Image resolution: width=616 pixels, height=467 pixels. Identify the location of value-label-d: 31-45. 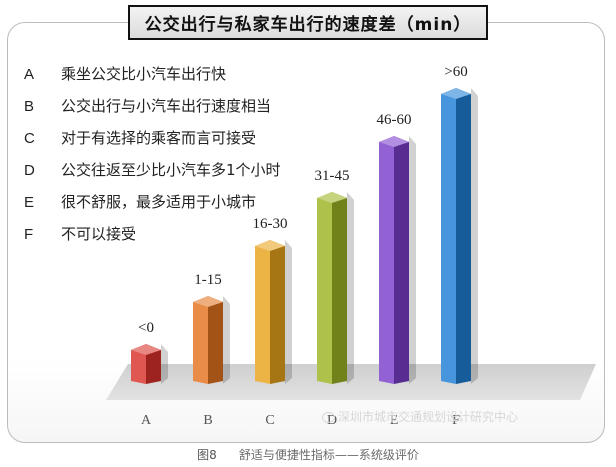
(332, 176).